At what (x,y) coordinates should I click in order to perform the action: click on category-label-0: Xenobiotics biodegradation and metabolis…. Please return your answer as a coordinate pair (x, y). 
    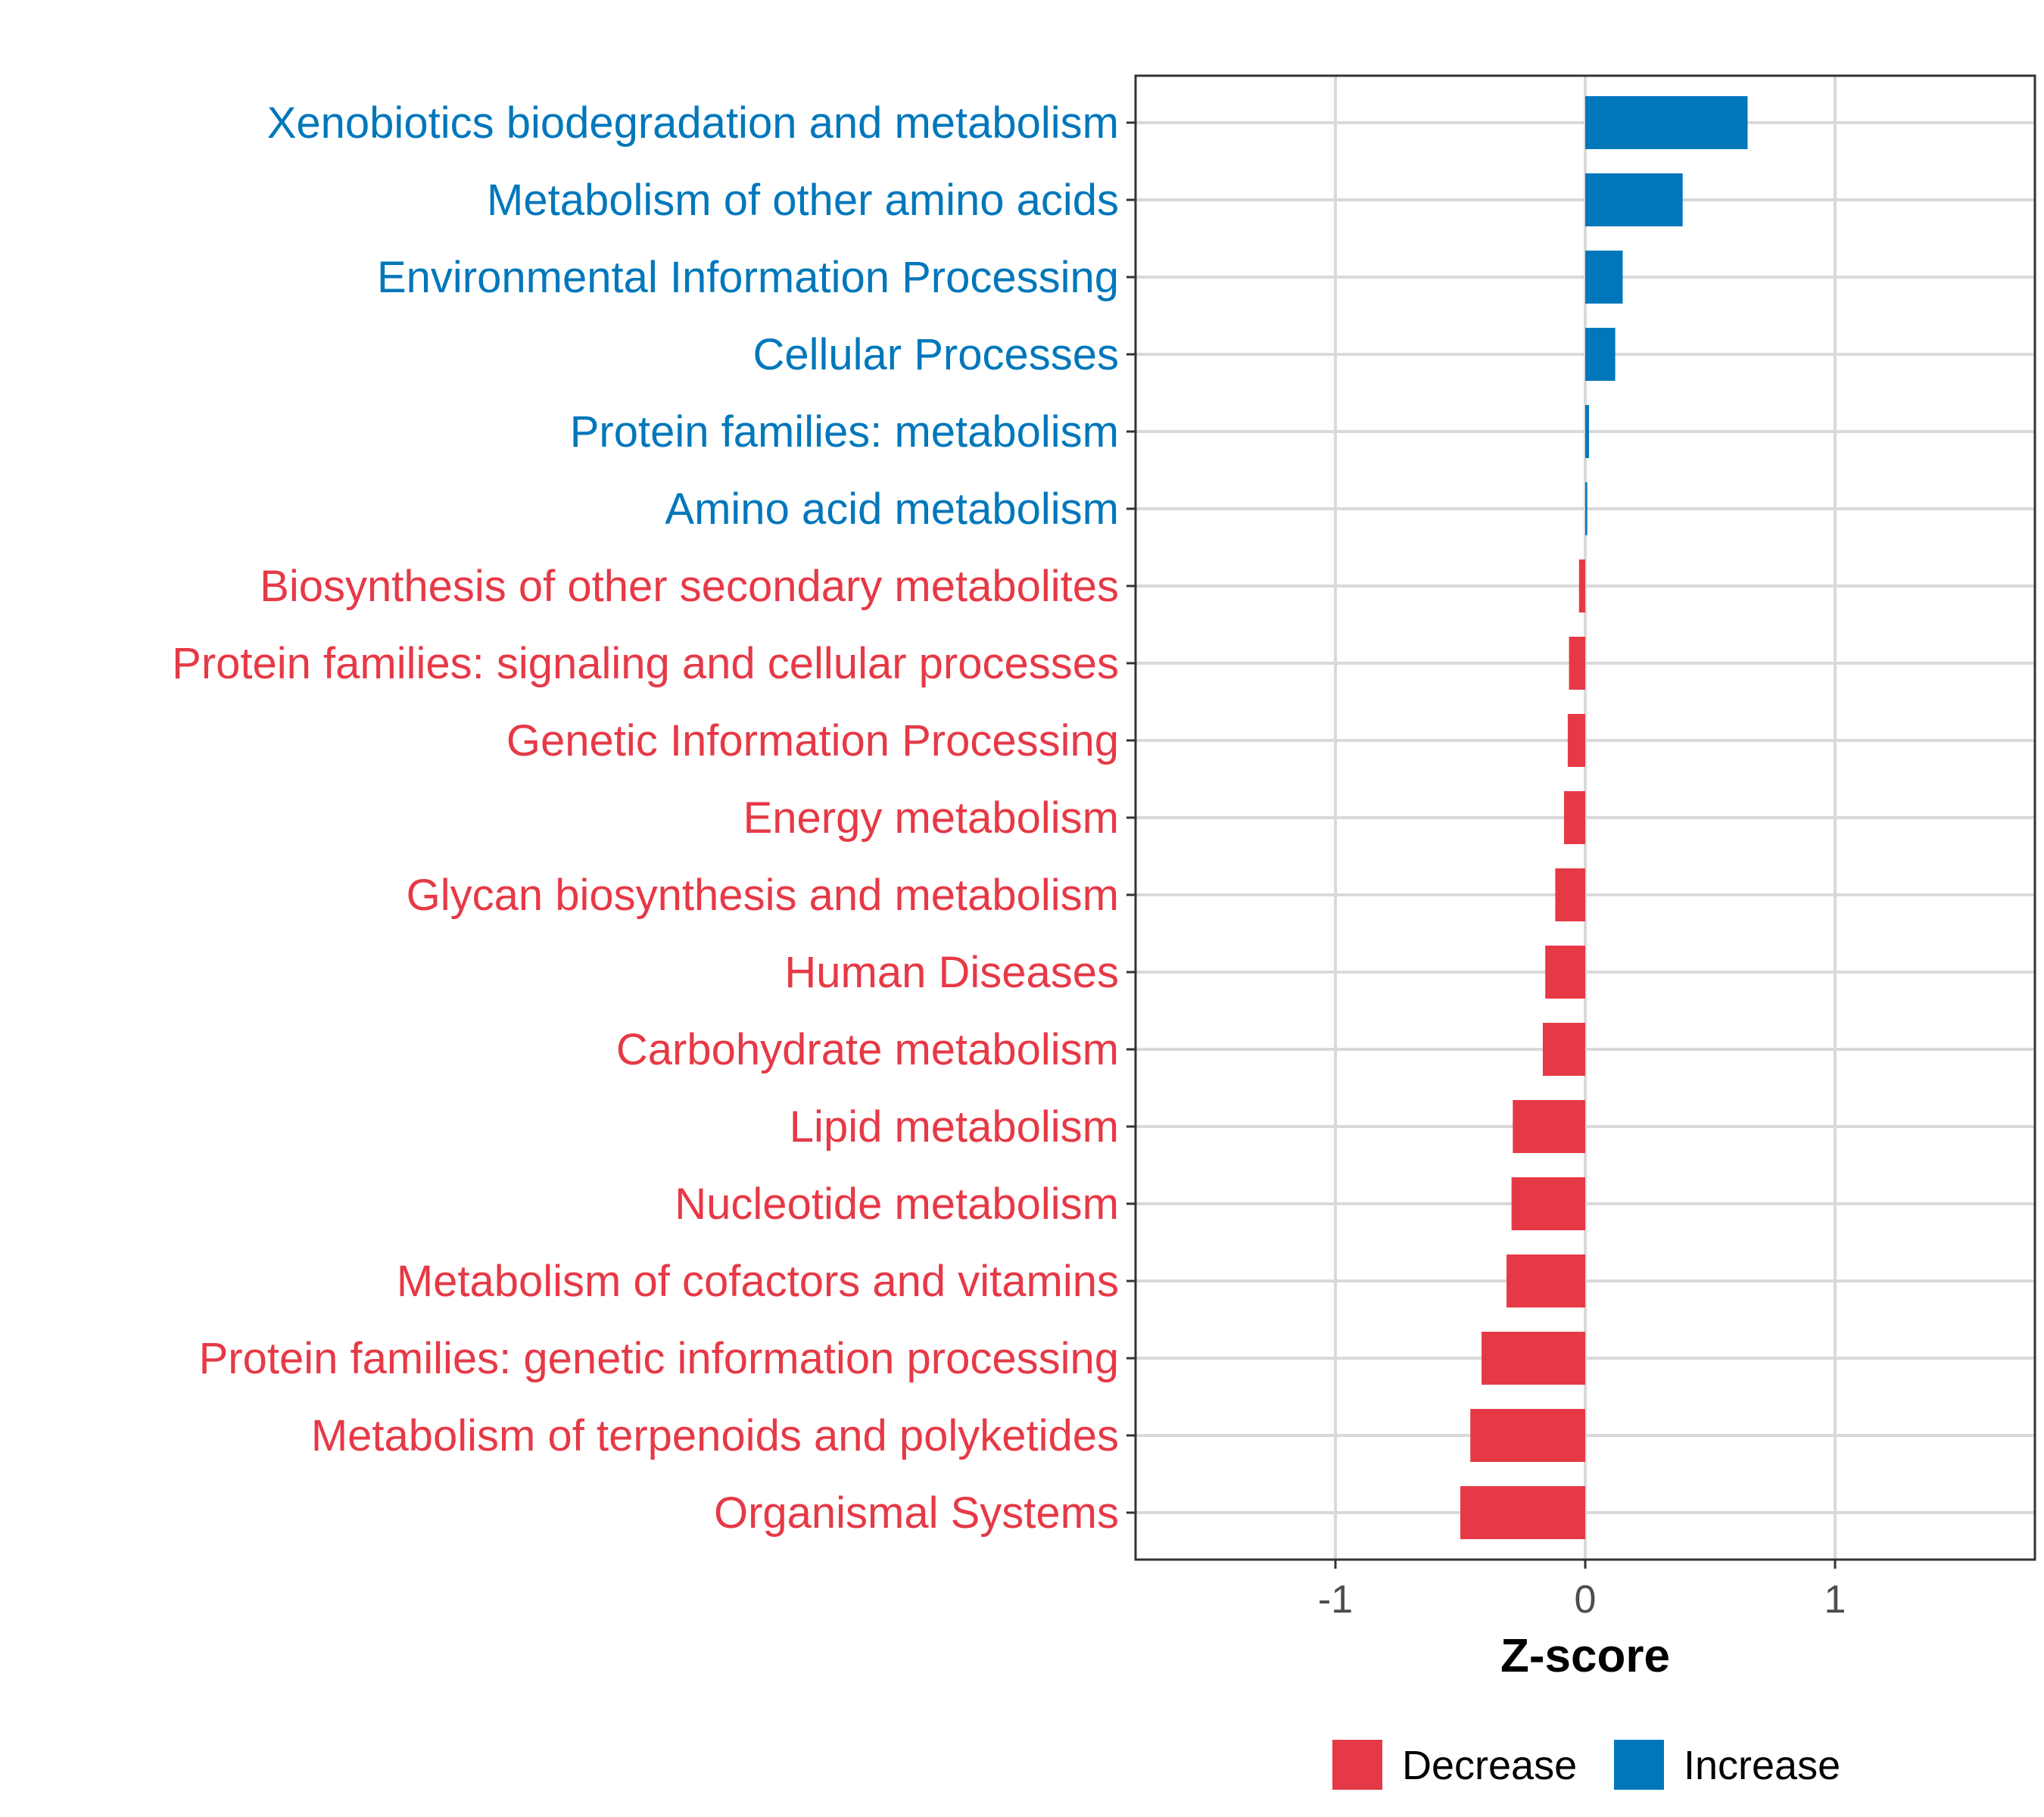
    Looking at the image, I should click on (693, 123).